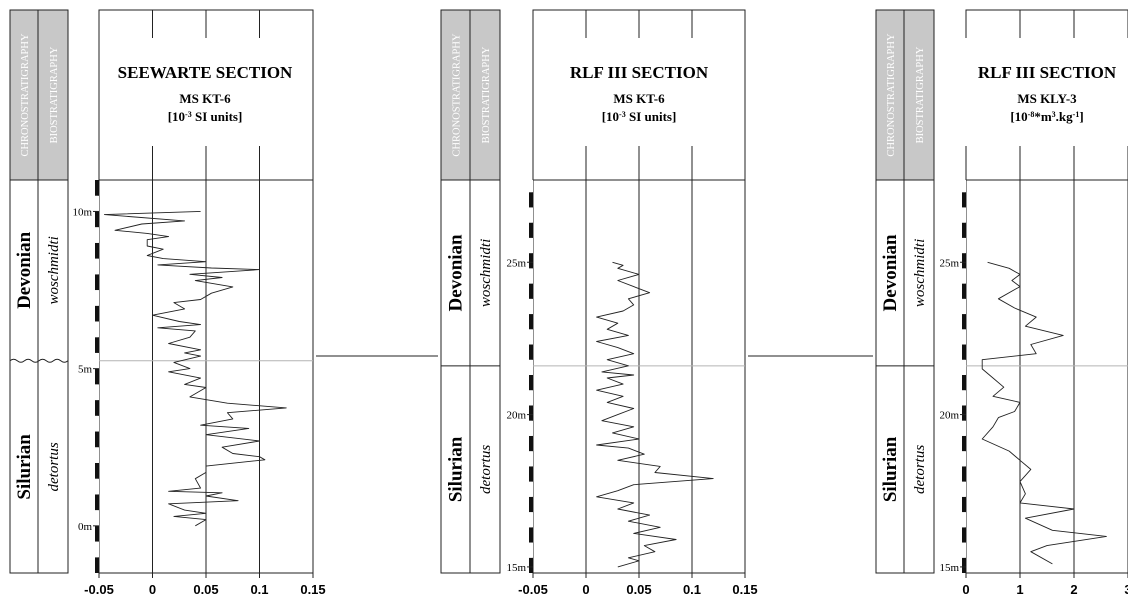  Describe the element at coordinates (85, 370) in the screenshot. I see `y-tick-label: 5m` at that location.